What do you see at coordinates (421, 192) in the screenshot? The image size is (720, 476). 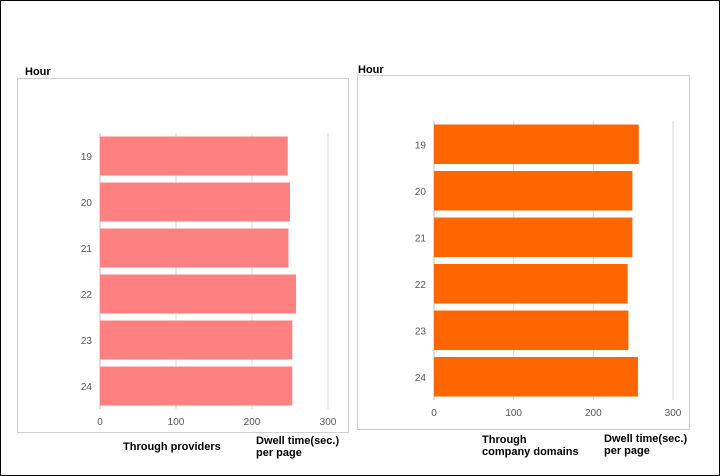 I see `right-y-tick-label: 20` at bounding box center [421, 192].